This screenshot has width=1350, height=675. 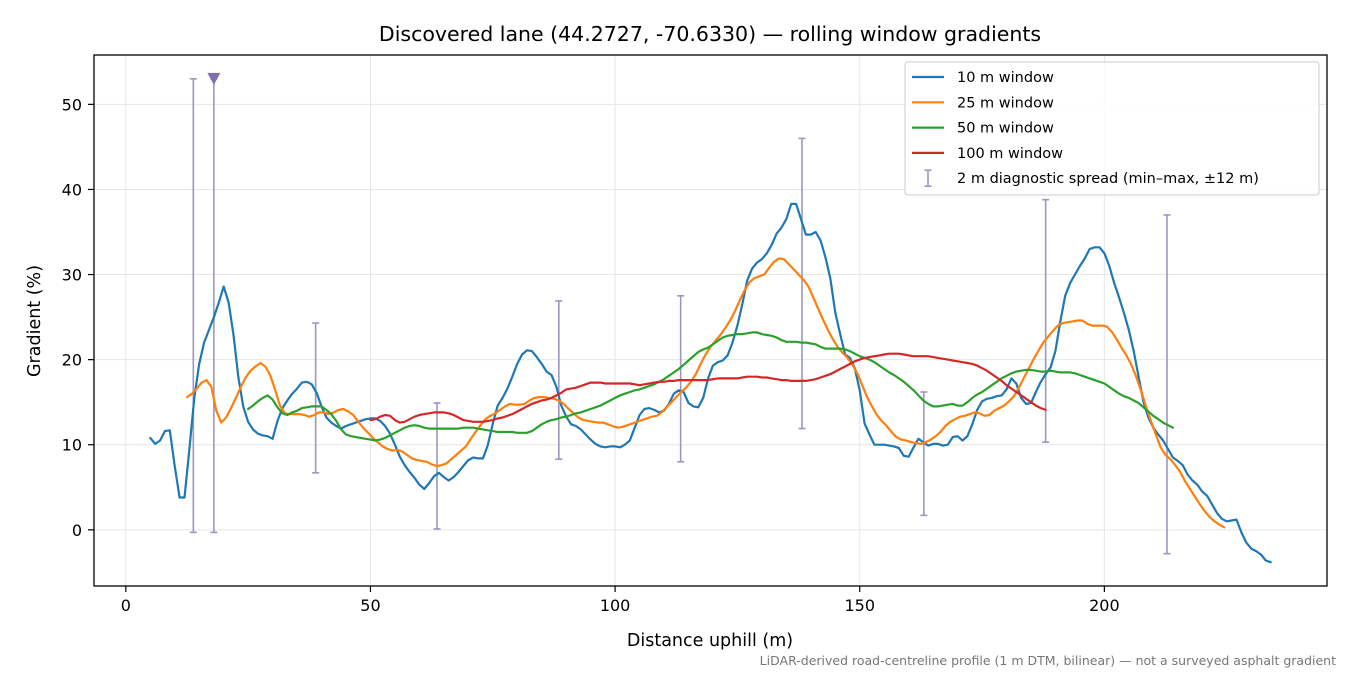 What do you see at coordinates (126, 605) in the screenshot?
I see `x-tick-label: 0` at bounding box center [126, 605].